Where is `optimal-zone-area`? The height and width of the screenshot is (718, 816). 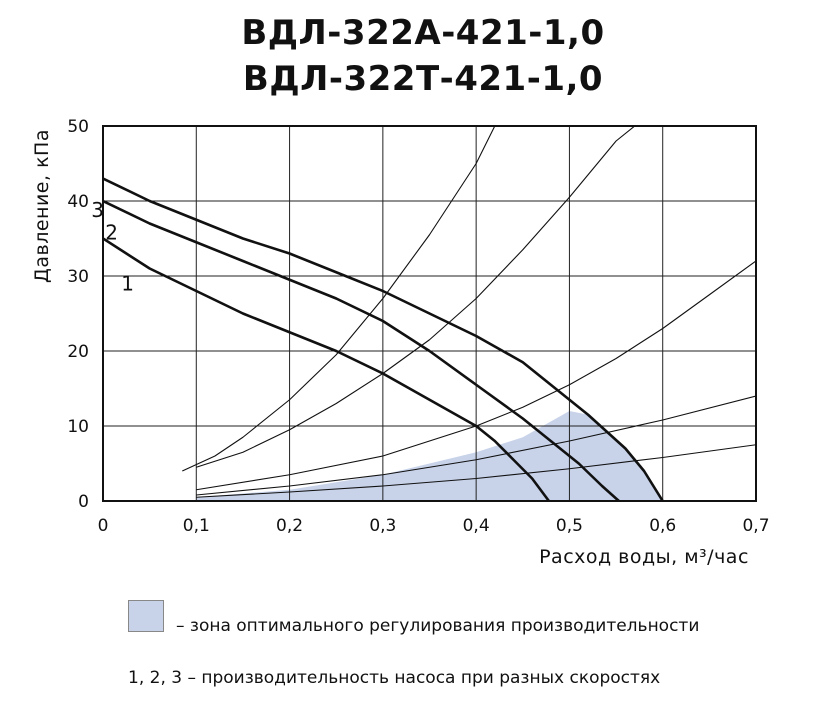
optimal-zone-area is located at coordinates (429, 456).